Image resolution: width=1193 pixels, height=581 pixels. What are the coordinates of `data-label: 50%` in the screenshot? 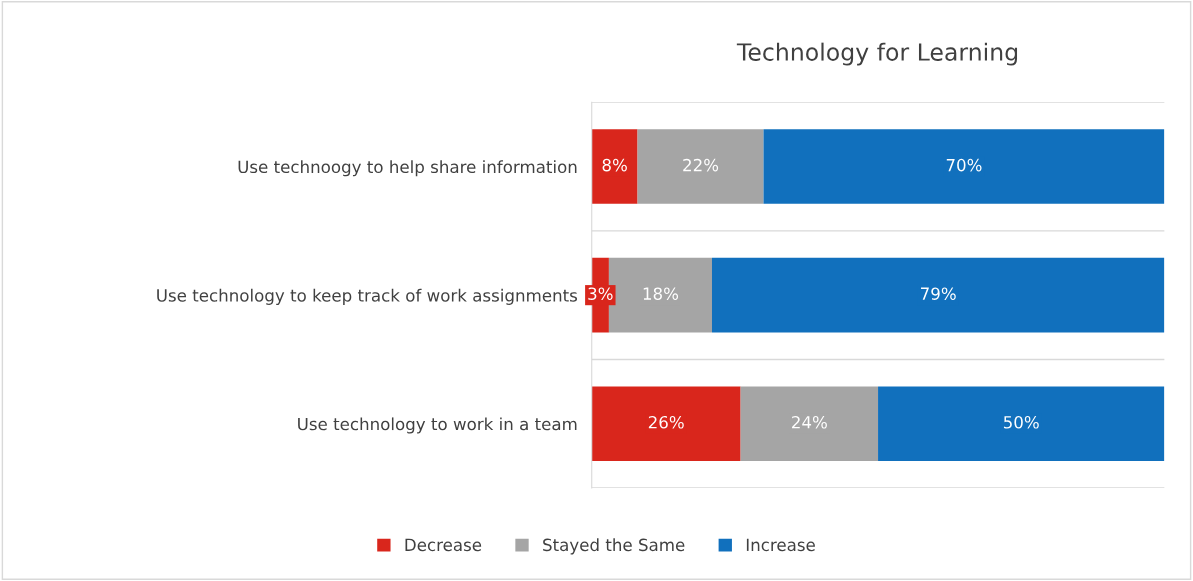 It's located at (1021, 422).